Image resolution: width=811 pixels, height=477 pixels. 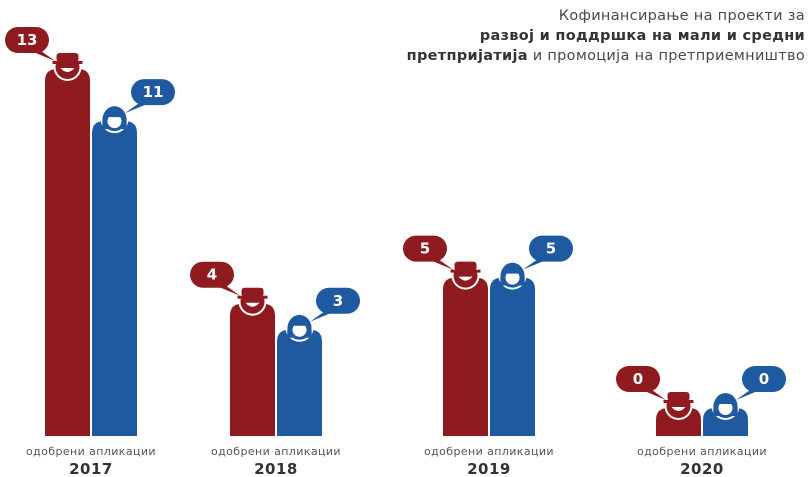 I want to click on data-label-bubble: 13, so click(x=30, y=44).